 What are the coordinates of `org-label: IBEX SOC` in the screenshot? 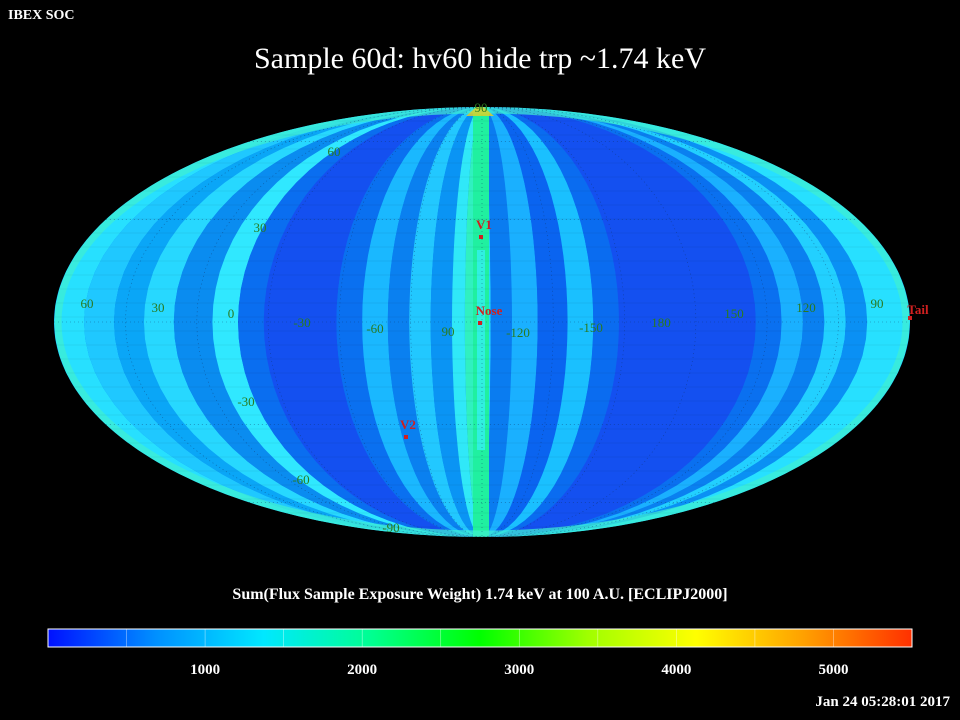 It's located at (41, 15).